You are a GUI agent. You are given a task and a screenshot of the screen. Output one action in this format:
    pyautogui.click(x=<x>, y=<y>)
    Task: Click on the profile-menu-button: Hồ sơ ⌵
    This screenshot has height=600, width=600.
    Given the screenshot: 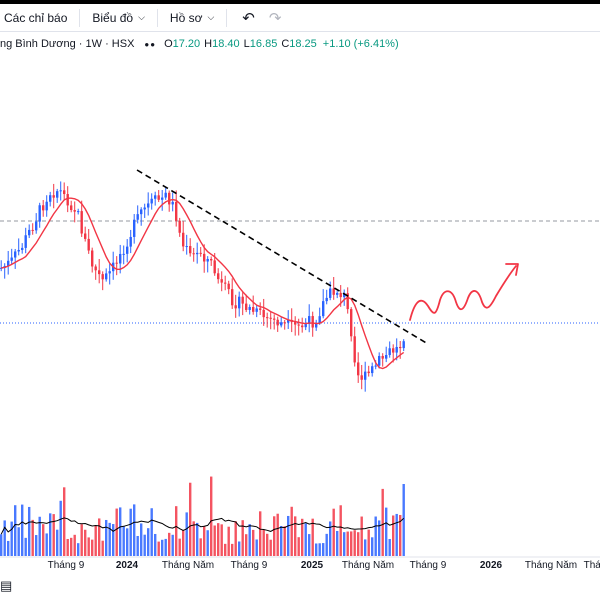 What is the action you would take?
    pyautogui.click(x=192, y=18)
    